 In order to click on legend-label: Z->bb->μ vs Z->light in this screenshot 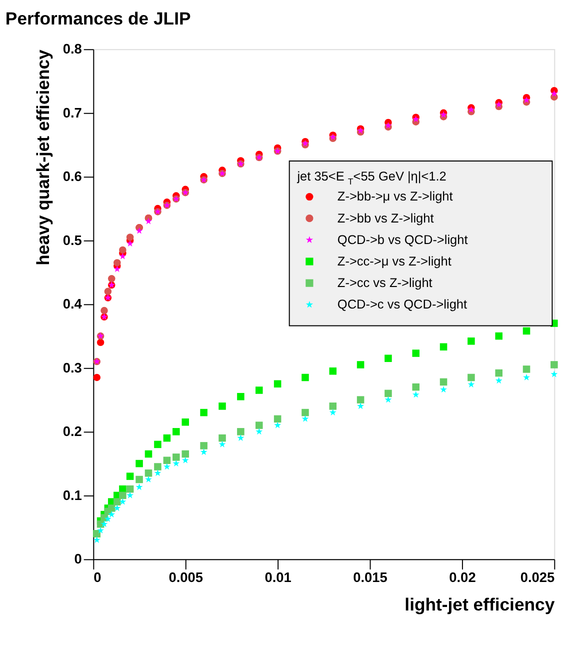, I will do `click(395, 196)`.